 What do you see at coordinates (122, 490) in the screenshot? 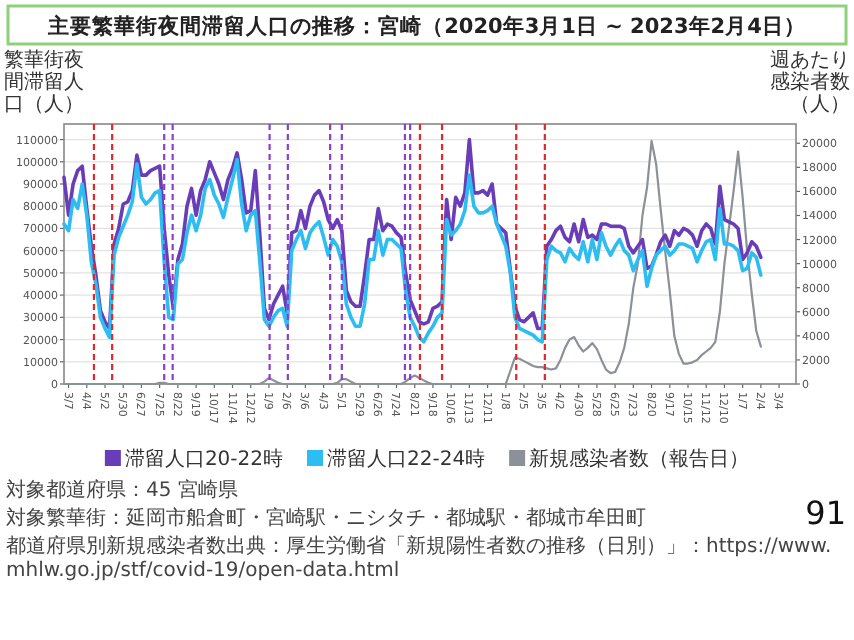
I see `text: 対象都道府県：45 宮崎県` at bounding box center [122, 490].